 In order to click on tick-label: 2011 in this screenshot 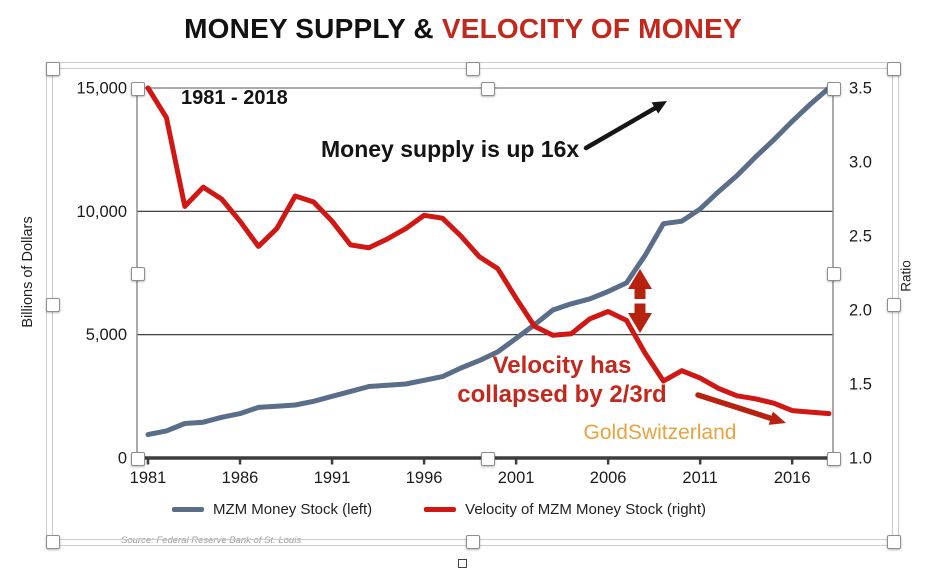, I will do `click(699, 478)`.